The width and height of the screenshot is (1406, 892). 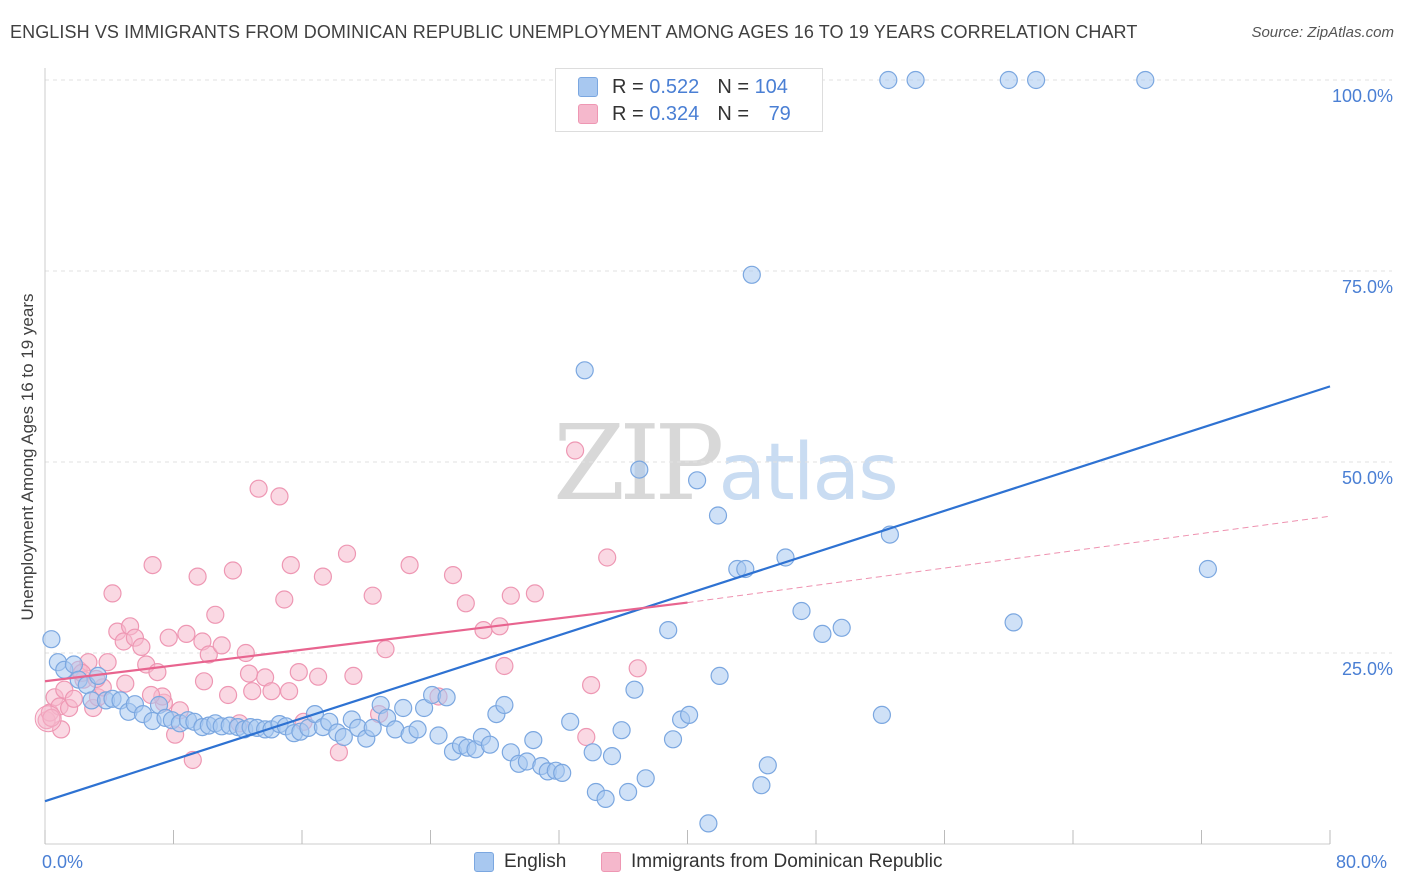 I want to click on legend-item-immigrants: Immigrants from Dominican Republic, so click(x=772, y=862).